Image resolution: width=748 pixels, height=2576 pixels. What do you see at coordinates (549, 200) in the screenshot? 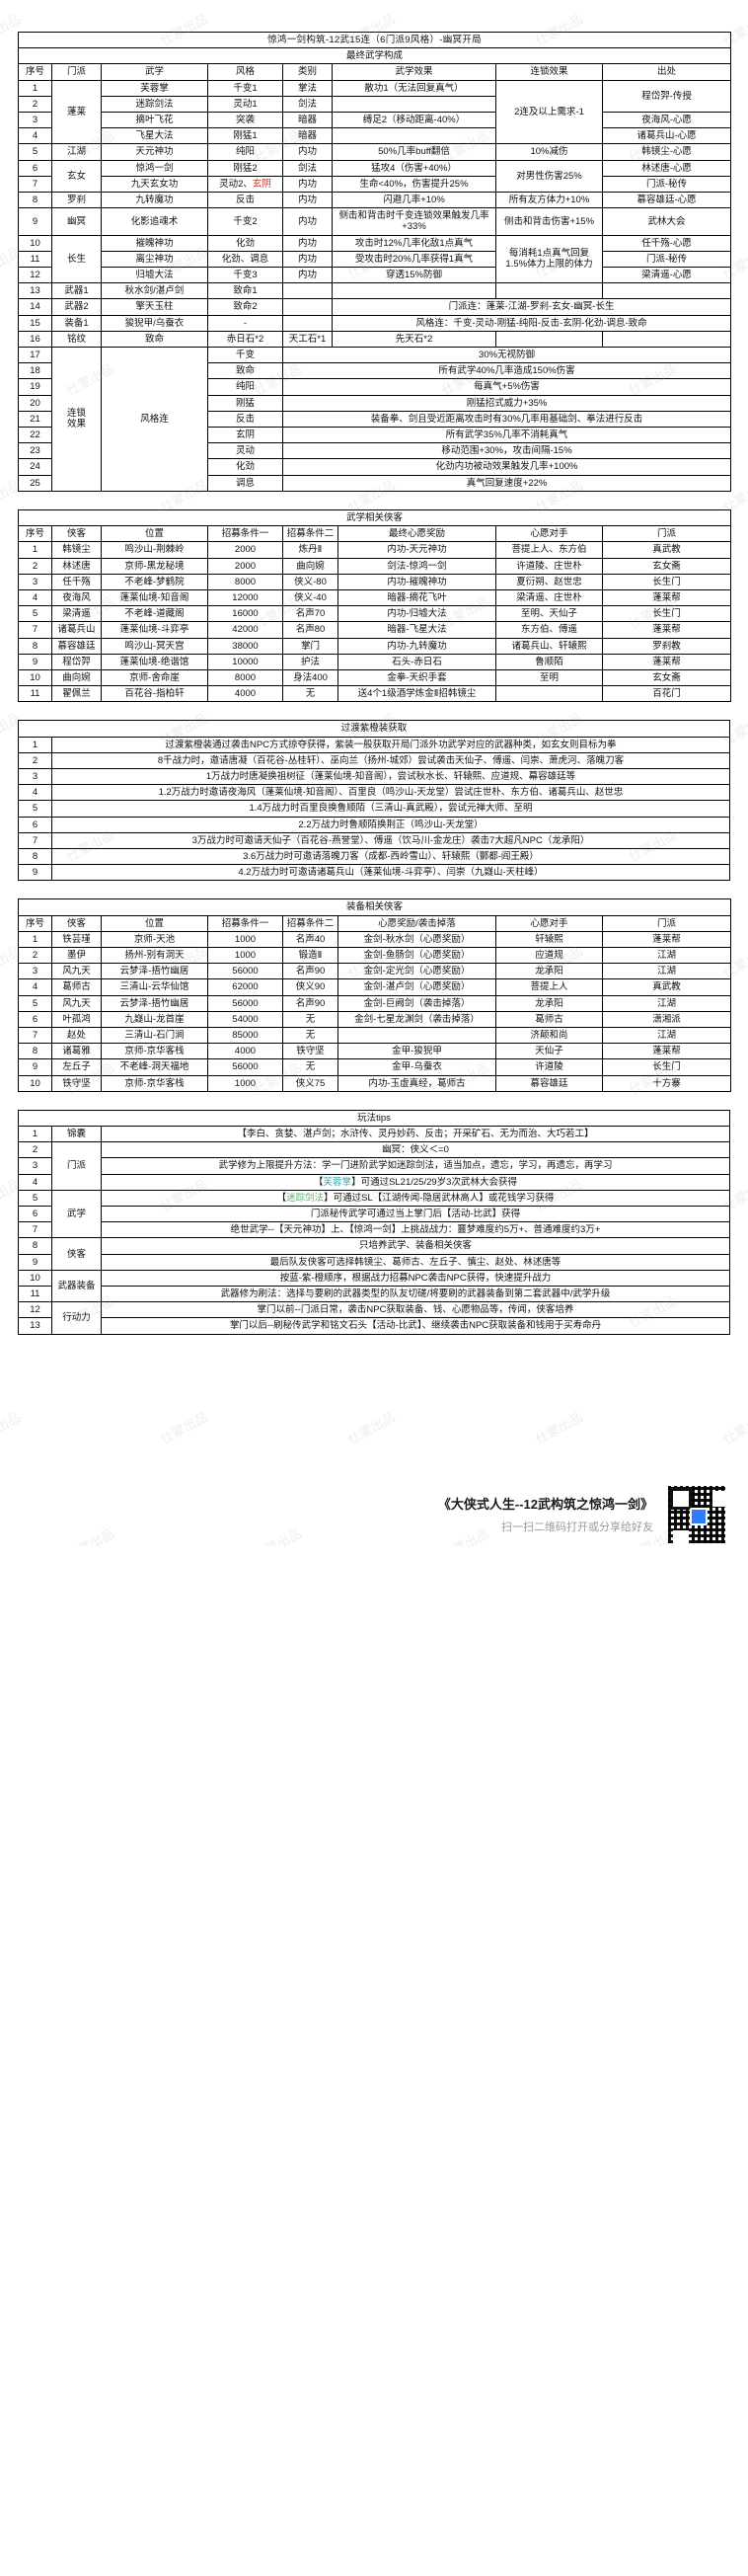
I see `cell-chain: 所有友方体力+10%` at bounding box center [549, 200].